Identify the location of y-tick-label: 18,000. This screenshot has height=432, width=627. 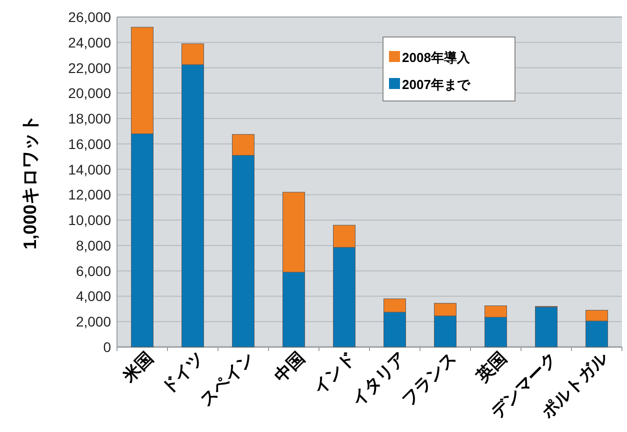
(90, 118).